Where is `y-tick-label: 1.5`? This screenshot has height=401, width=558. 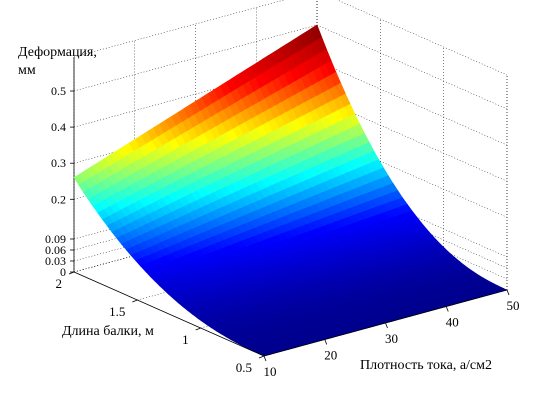 y-tick-label: 1.5 is located at coordinates (117, 311).